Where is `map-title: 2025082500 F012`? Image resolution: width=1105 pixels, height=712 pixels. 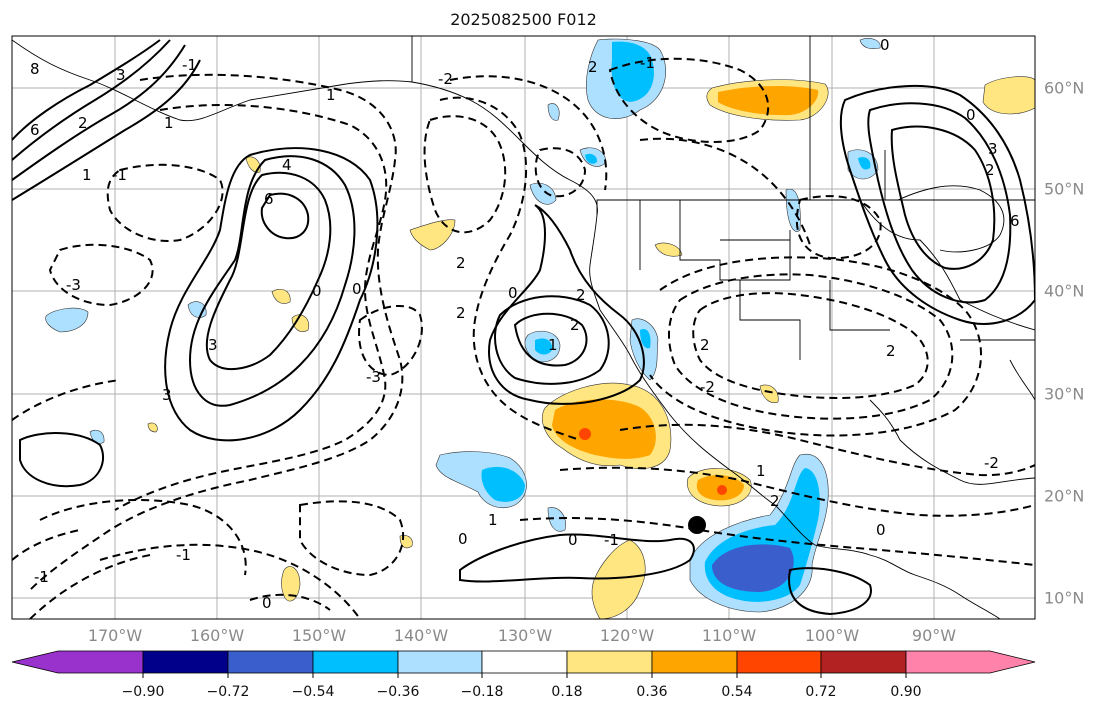 map-title: 2025082500 F012 is located at coordinates (523, 19).